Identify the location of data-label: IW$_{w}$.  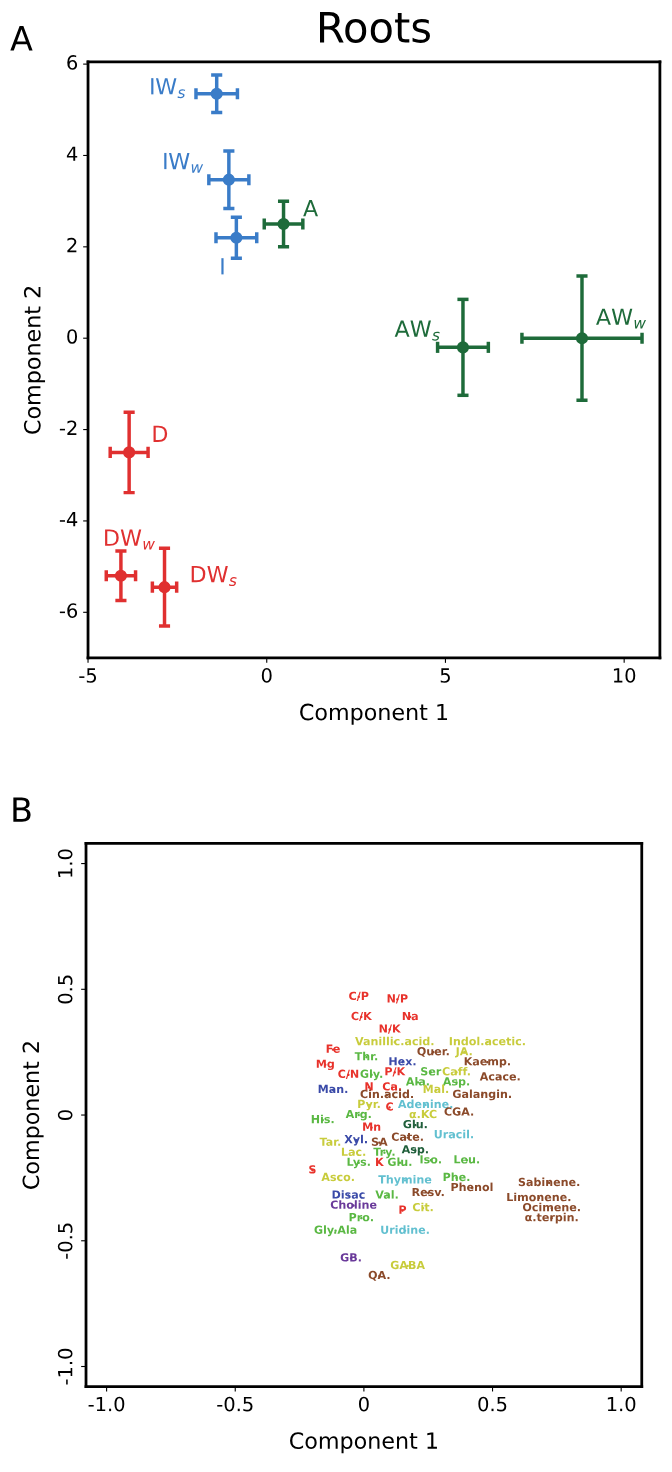
(184, 162).